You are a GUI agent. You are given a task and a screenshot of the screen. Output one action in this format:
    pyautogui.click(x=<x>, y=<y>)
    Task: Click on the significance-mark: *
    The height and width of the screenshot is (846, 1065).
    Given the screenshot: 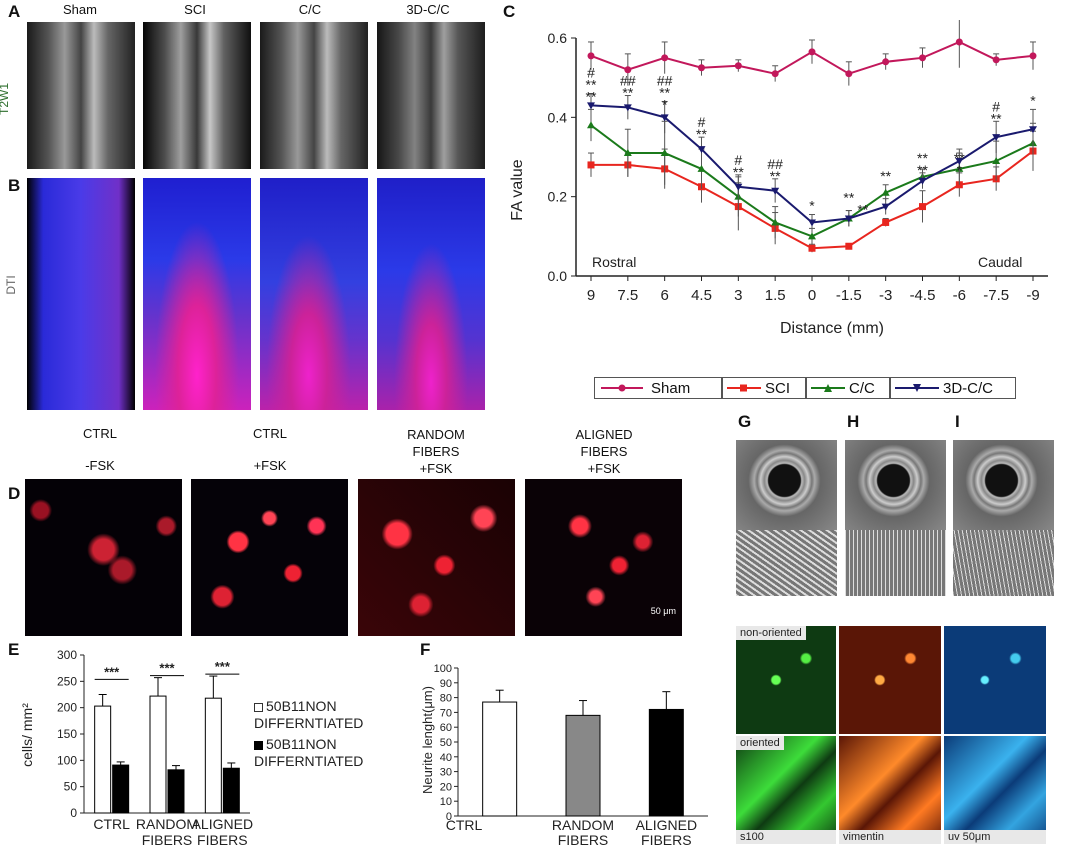 What is the action you would take?
    pyautogui.click(x=812, y=206)
    